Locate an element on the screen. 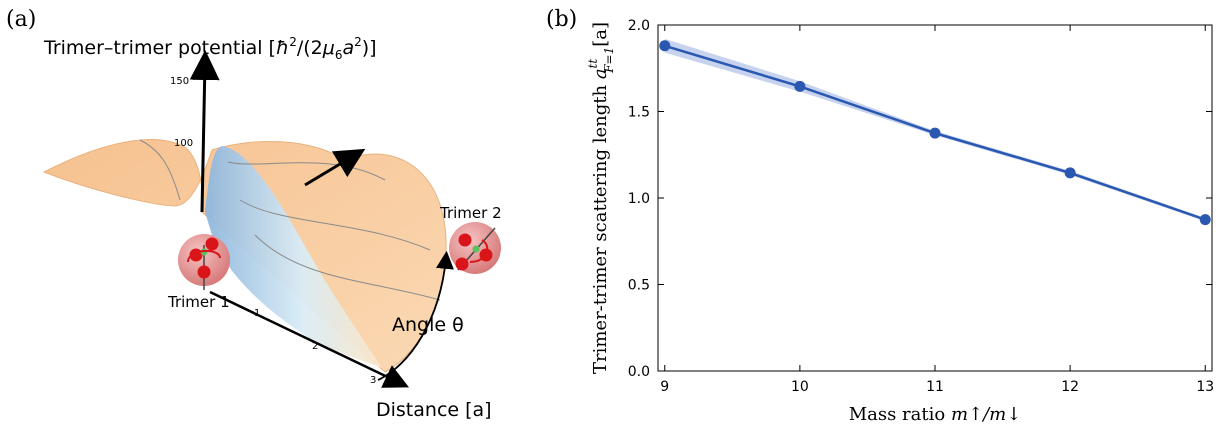  y-tick-label: 0.0 is located at coordinates (639, 372).